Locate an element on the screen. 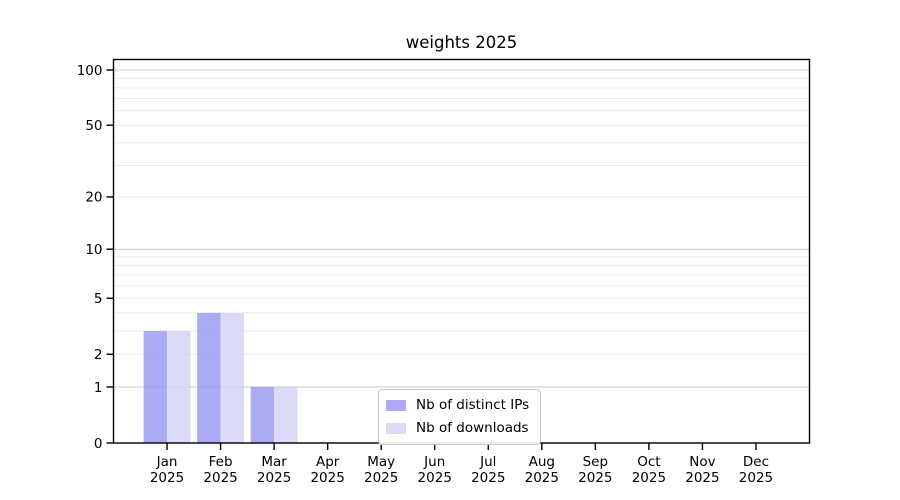 Image resolution: width=900 pixels, height=500 pixels. bar-jan-distinct-ips is located at coordinates (155, 386).